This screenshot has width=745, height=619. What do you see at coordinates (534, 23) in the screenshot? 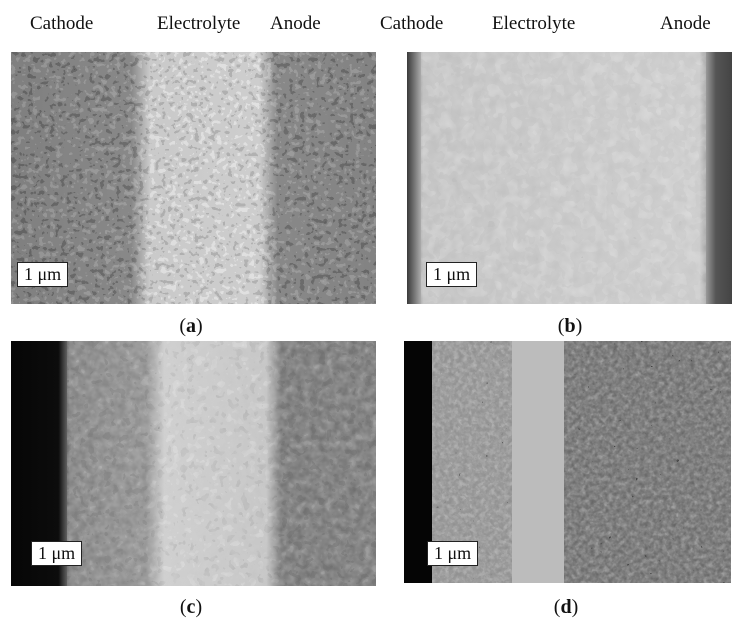
I see `header-electrolyte-right: Electrolyte` at bounding box center [534, 23].